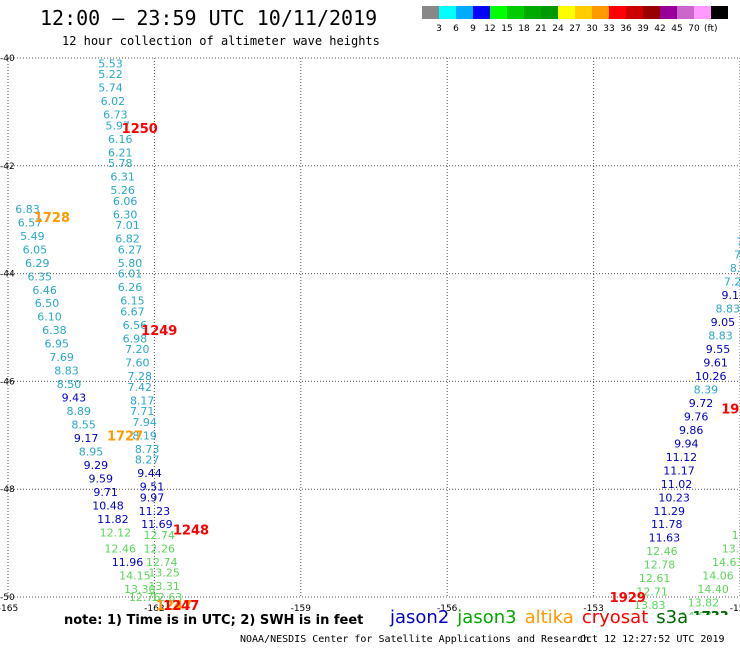 This screenshot has height=650, width=740. Describe the element at coordinates (650, 605) in the screenshot. I see `wave-height-value: 13.83` at that location.